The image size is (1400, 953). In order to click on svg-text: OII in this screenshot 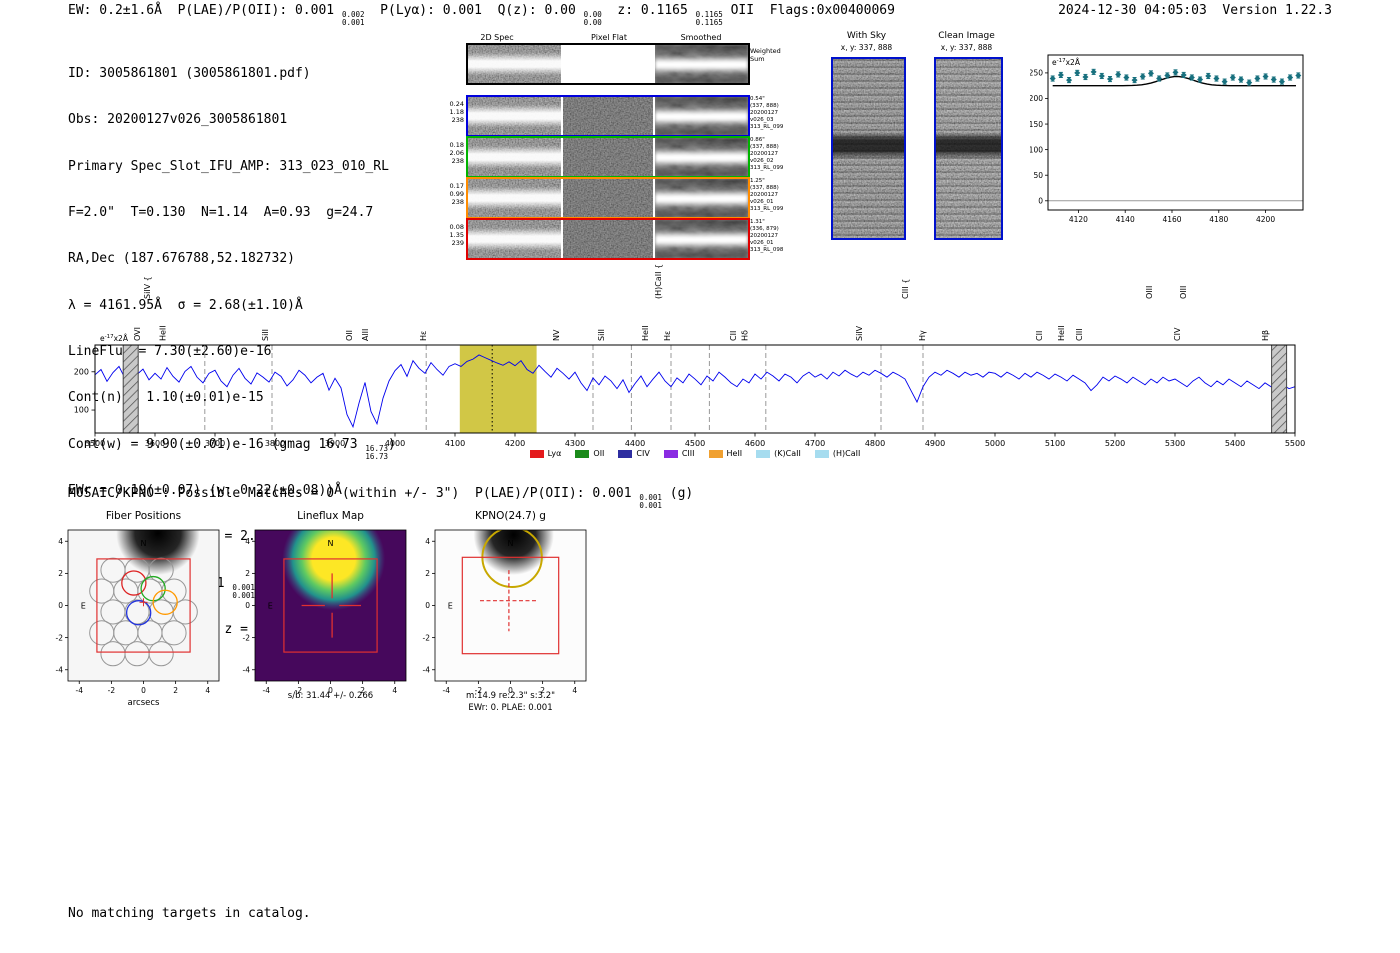, I will do `click(349, 335)`.